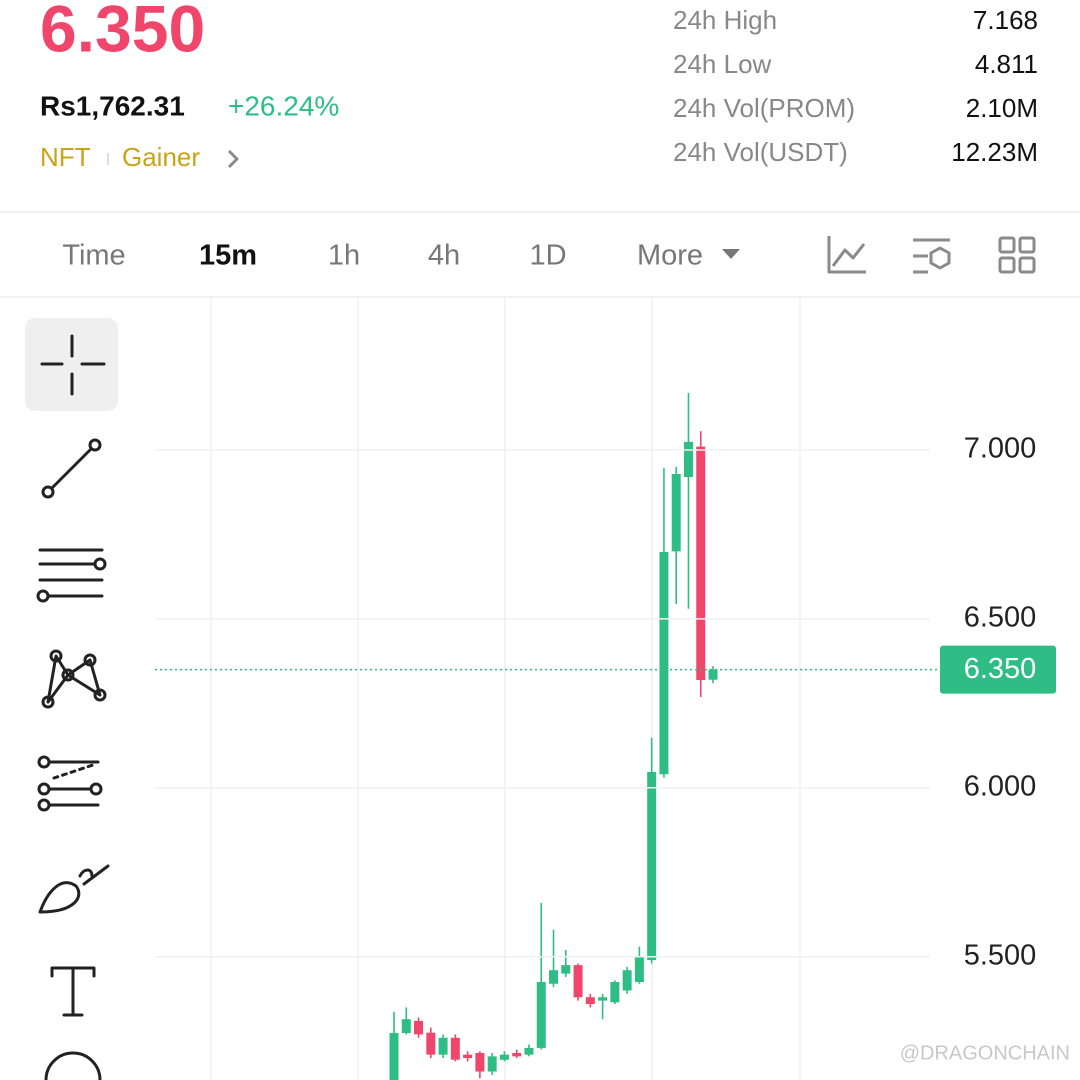  What do you see at coordinates (65, 157) in the screenshot?
I see `tag: NFT` at bounding box center [65, 157].